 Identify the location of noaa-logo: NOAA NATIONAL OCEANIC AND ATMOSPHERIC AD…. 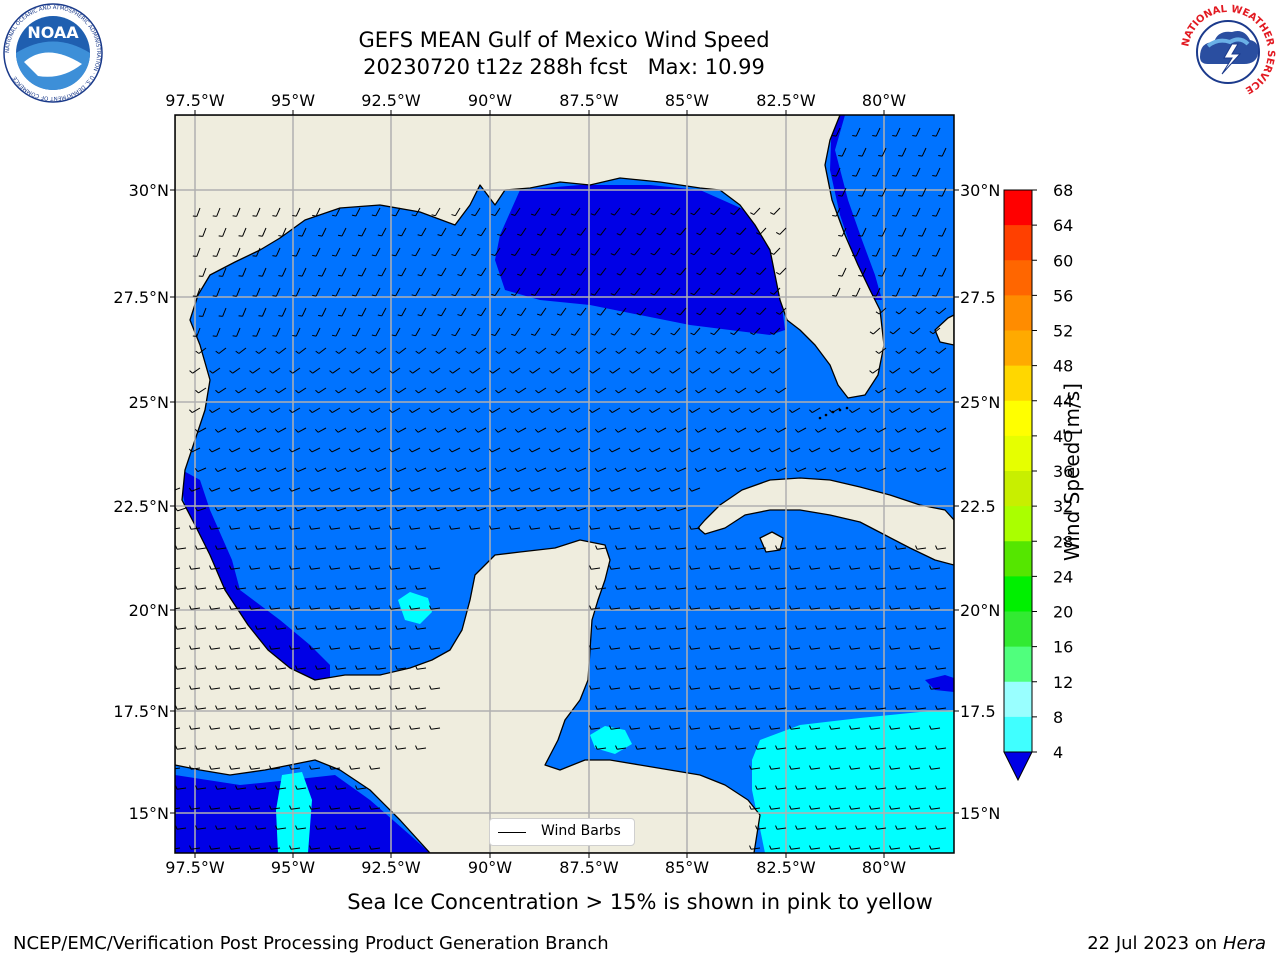
(53, 53).